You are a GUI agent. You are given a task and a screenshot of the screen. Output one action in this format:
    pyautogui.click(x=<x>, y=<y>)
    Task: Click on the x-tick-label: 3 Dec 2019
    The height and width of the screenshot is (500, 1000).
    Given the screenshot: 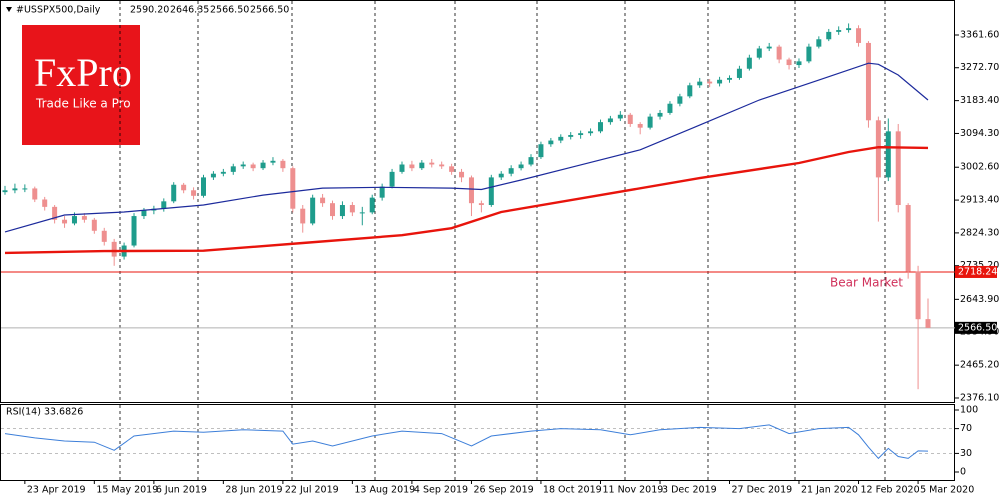 What is the action you would take?
    pyautogui.click(x=689, y=490)
    